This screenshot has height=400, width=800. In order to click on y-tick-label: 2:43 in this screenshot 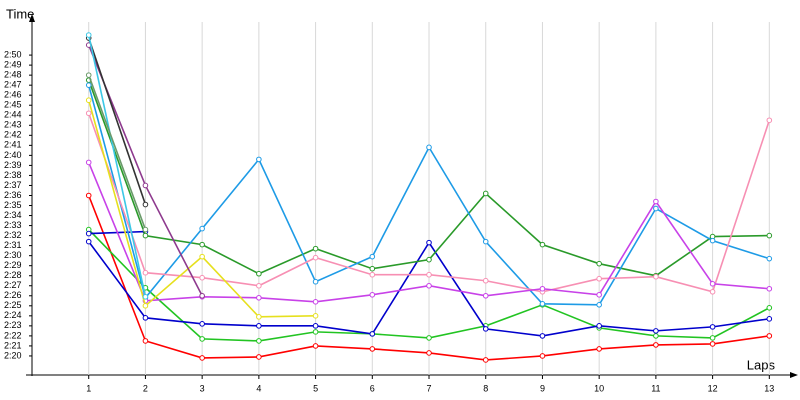, I will do `click(13, 125)`.